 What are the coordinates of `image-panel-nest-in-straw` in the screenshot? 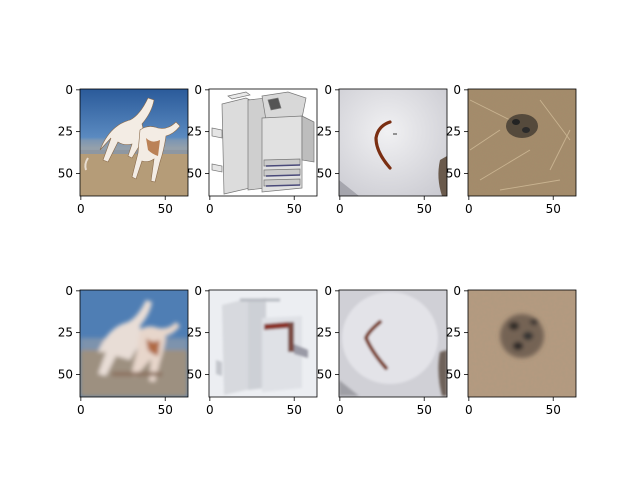 It's located at (522, 142).